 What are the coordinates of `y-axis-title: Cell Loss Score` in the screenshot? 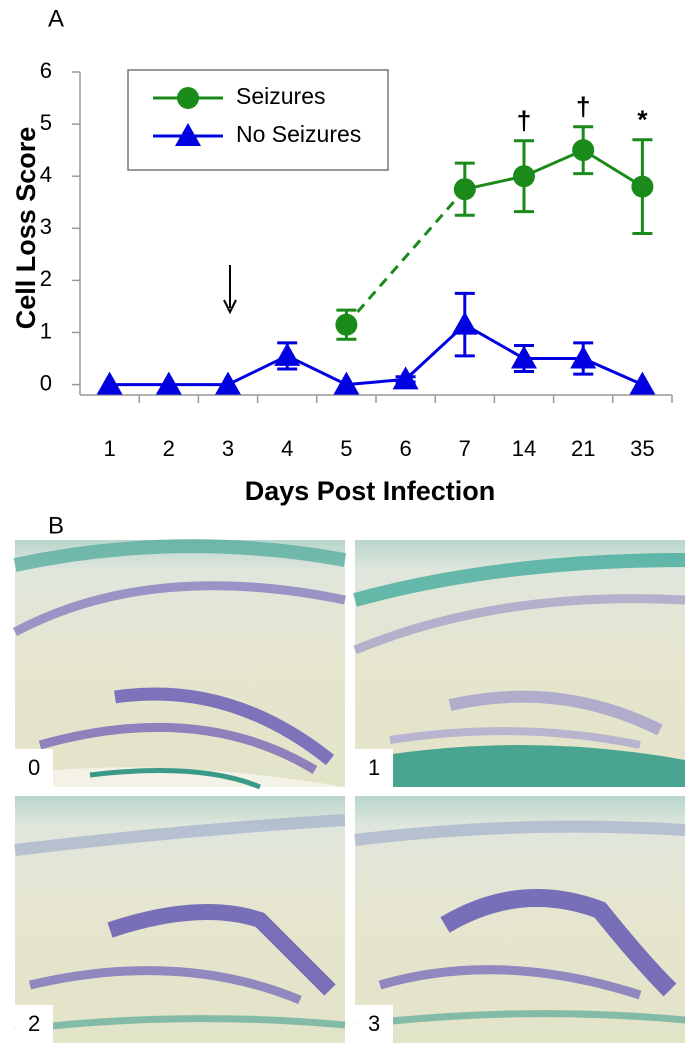 It's located at (26, 228).